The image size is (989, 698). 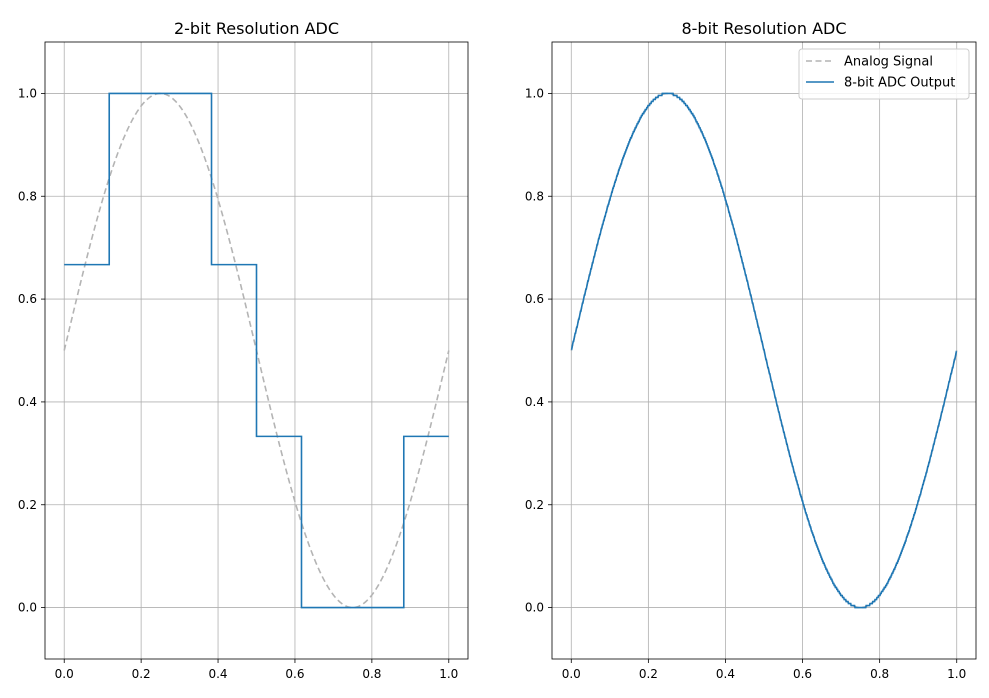 I want to click on legend-label: 8-bit ADC Output, so click(x=899, y=83).